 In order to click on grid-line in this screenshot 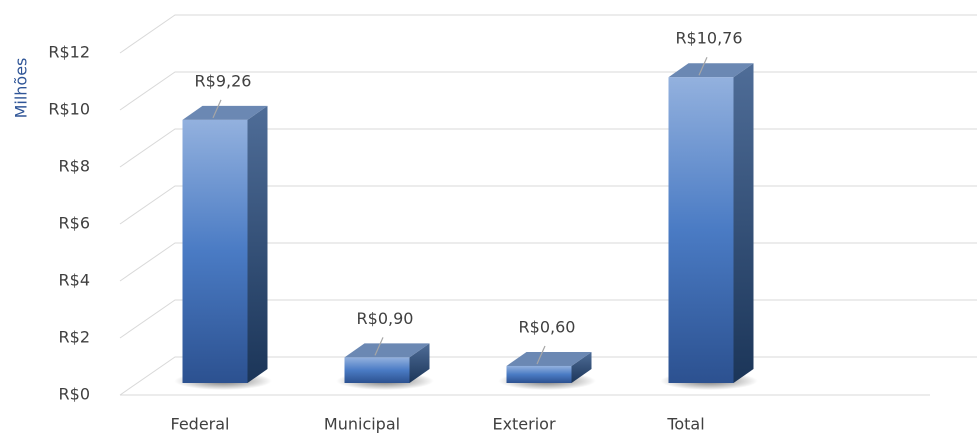, I will do `click(548, 34)`.